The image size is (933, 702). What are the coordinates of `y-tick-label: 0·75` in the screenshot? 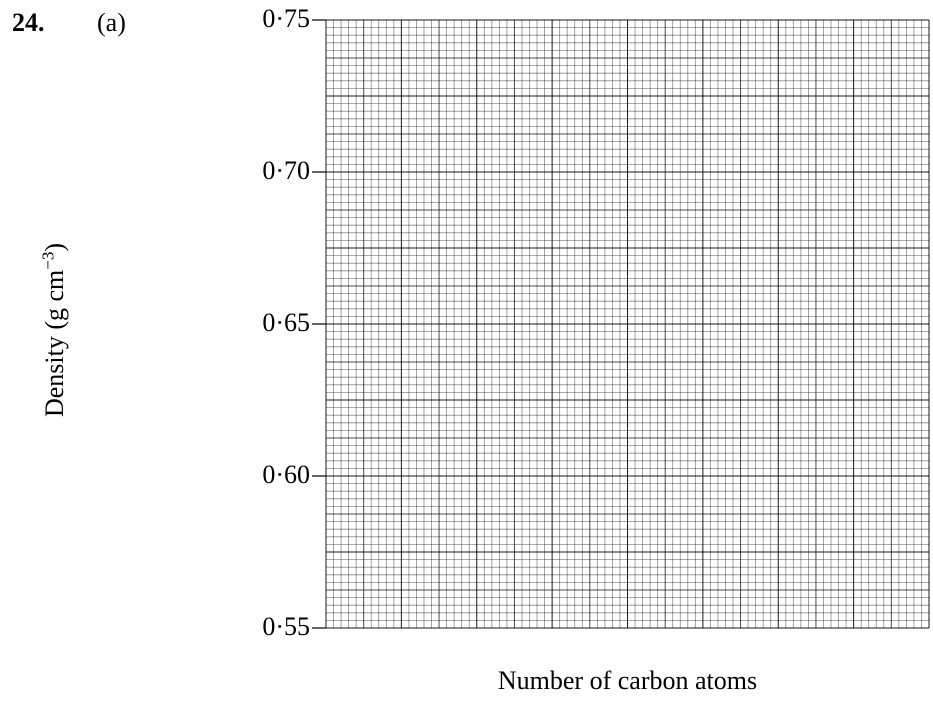 It's located at (286, 18).